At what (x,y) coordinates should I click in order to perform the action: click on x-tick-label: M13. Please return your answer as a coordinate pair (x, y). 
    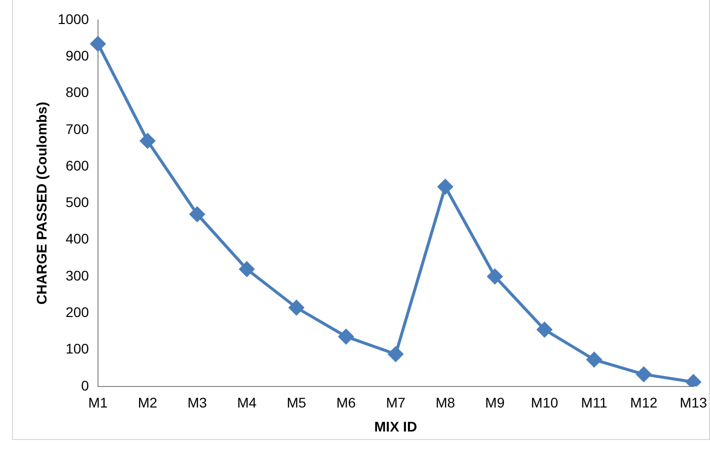
    Looking at the image, I should click on (694, 402).